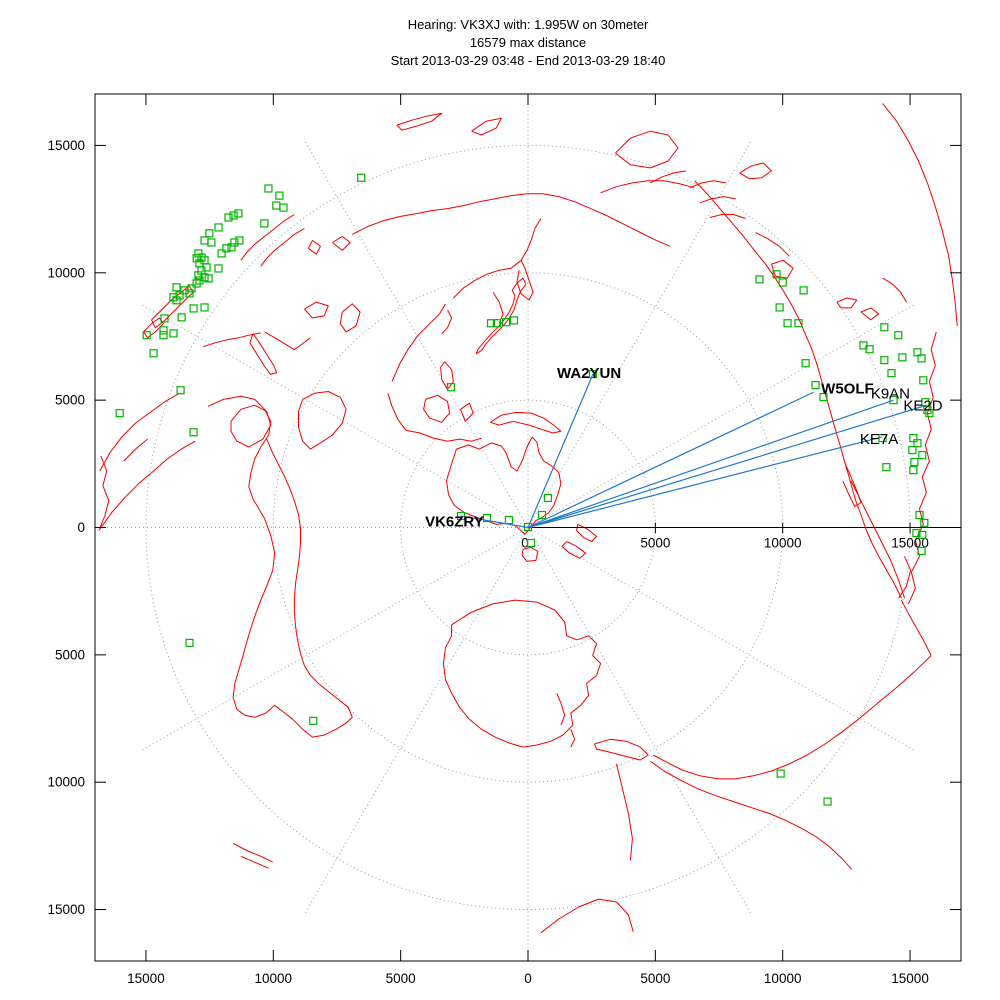 The height and width of the screenshot is (1000, 1000). I want to click on coastline-tierra-del-fuego, so click(621, 749).